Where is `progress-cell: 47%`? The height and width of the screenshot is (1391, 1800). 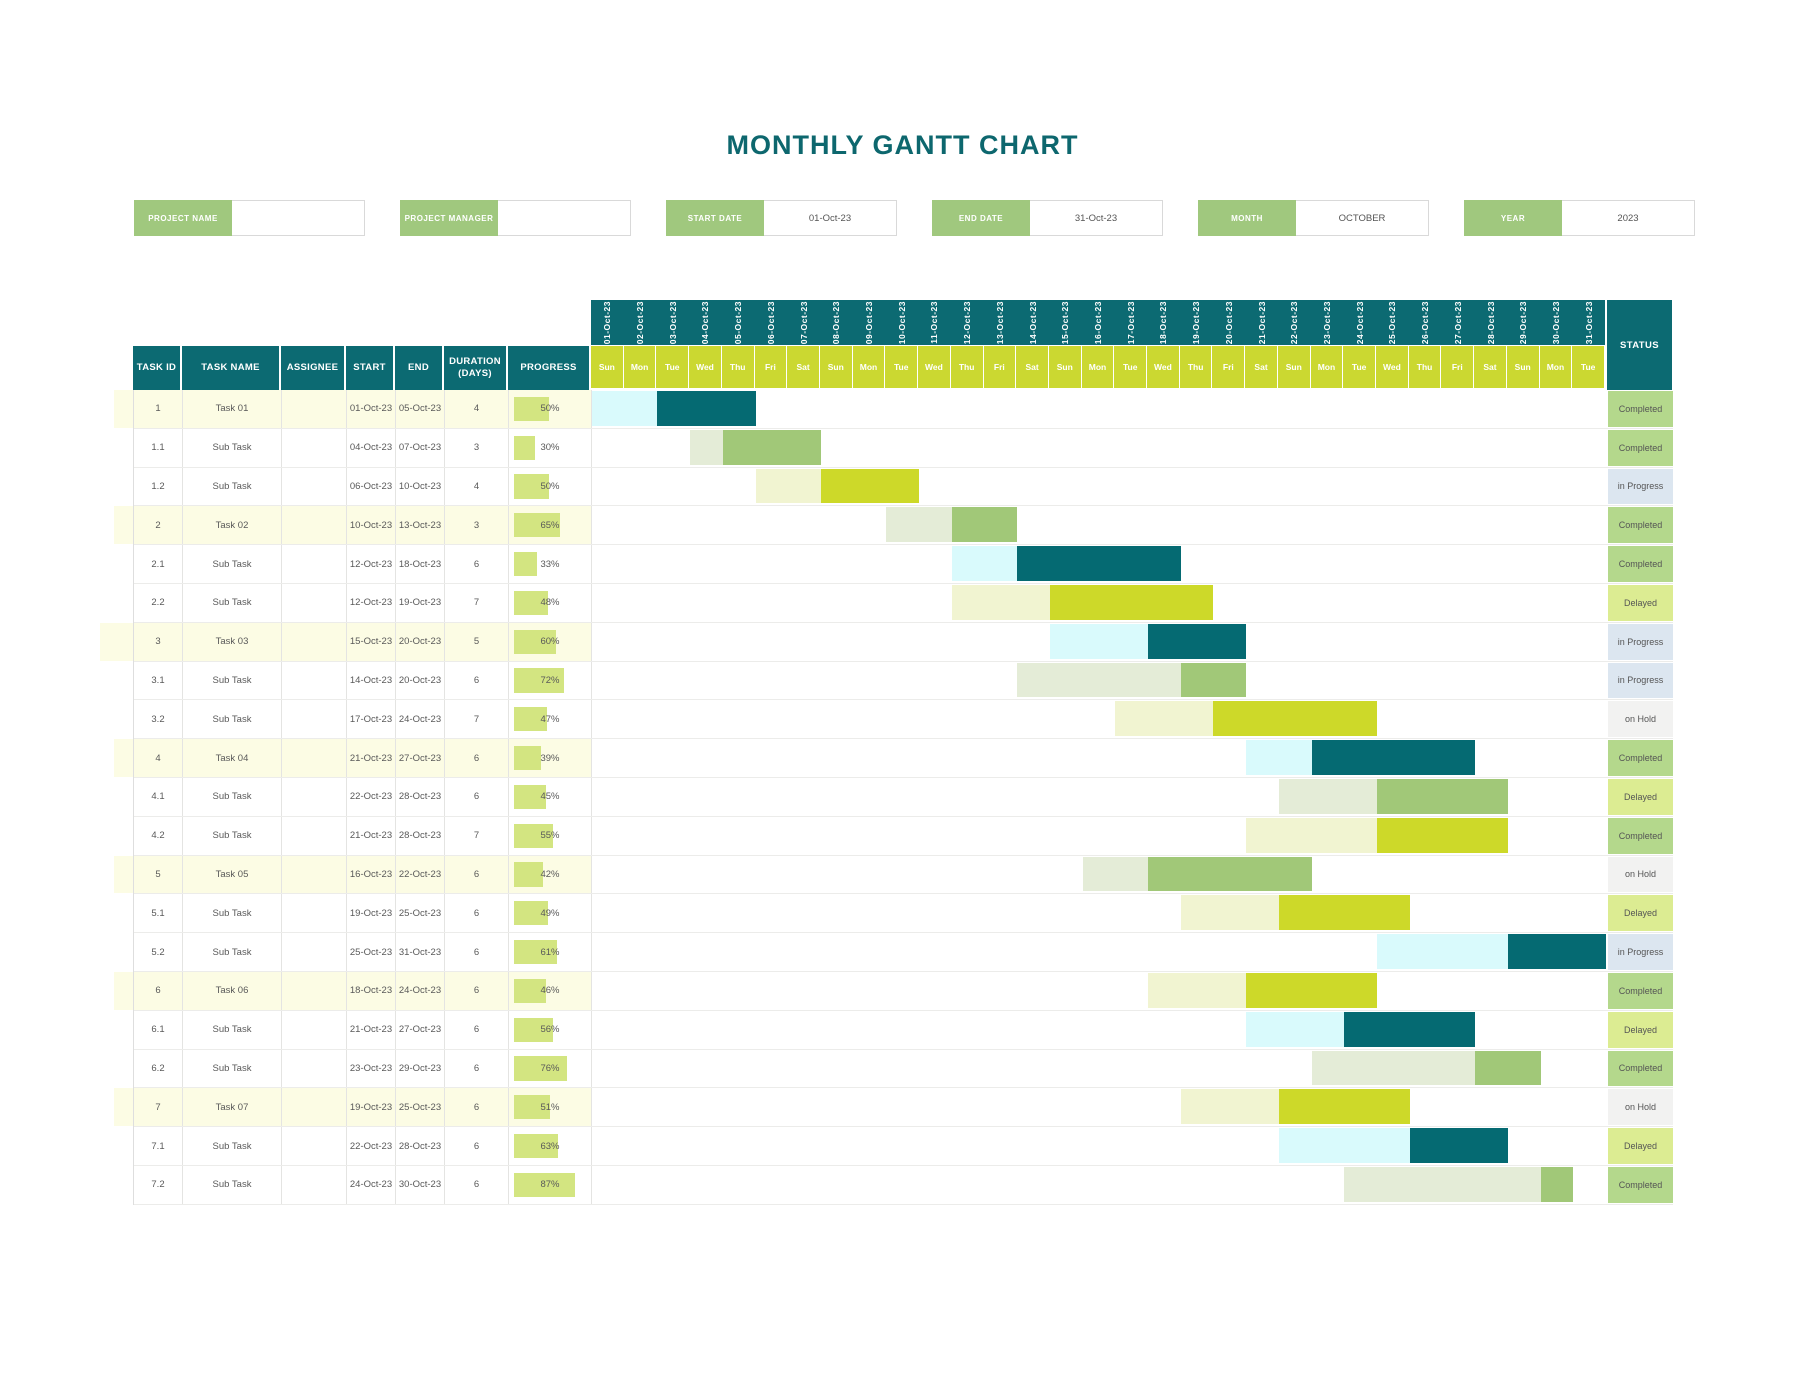 progress-cell: 47% is located at coordinates (550, 719).